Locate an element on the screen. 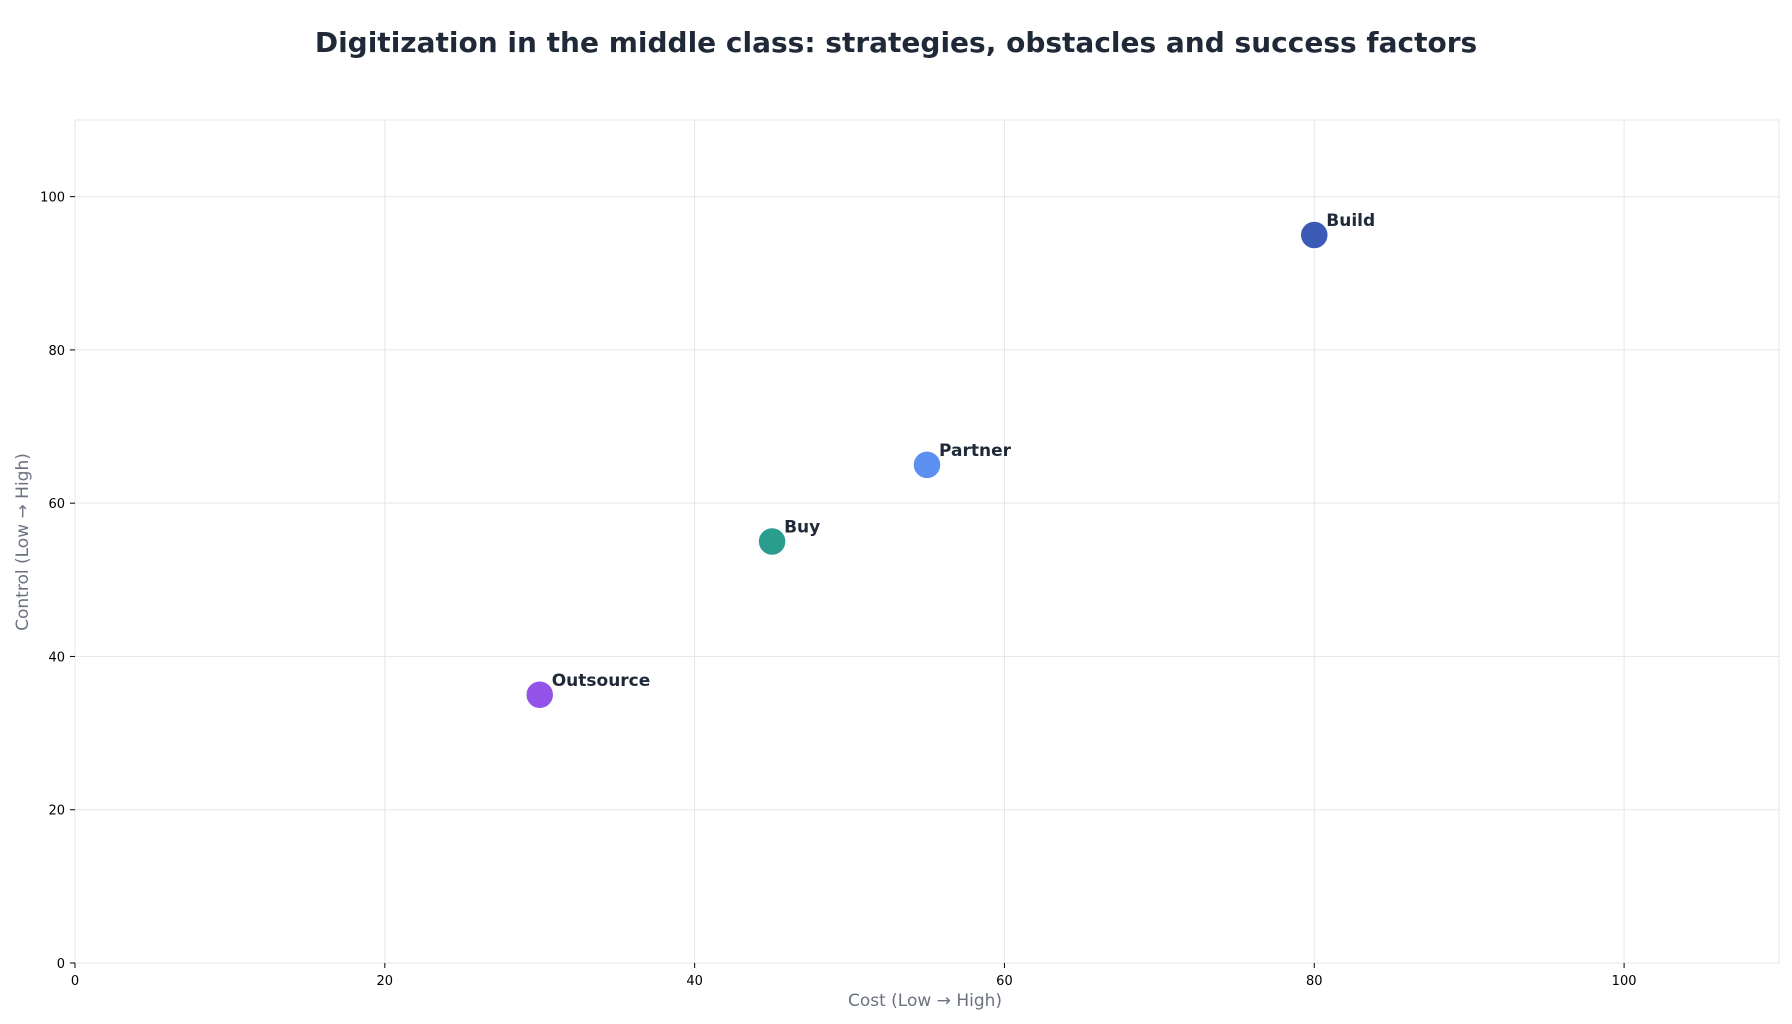 This screenshot has height=1024, width=1792. y-axis-label: Control (Low → High) is located at coordinates (23, 542).